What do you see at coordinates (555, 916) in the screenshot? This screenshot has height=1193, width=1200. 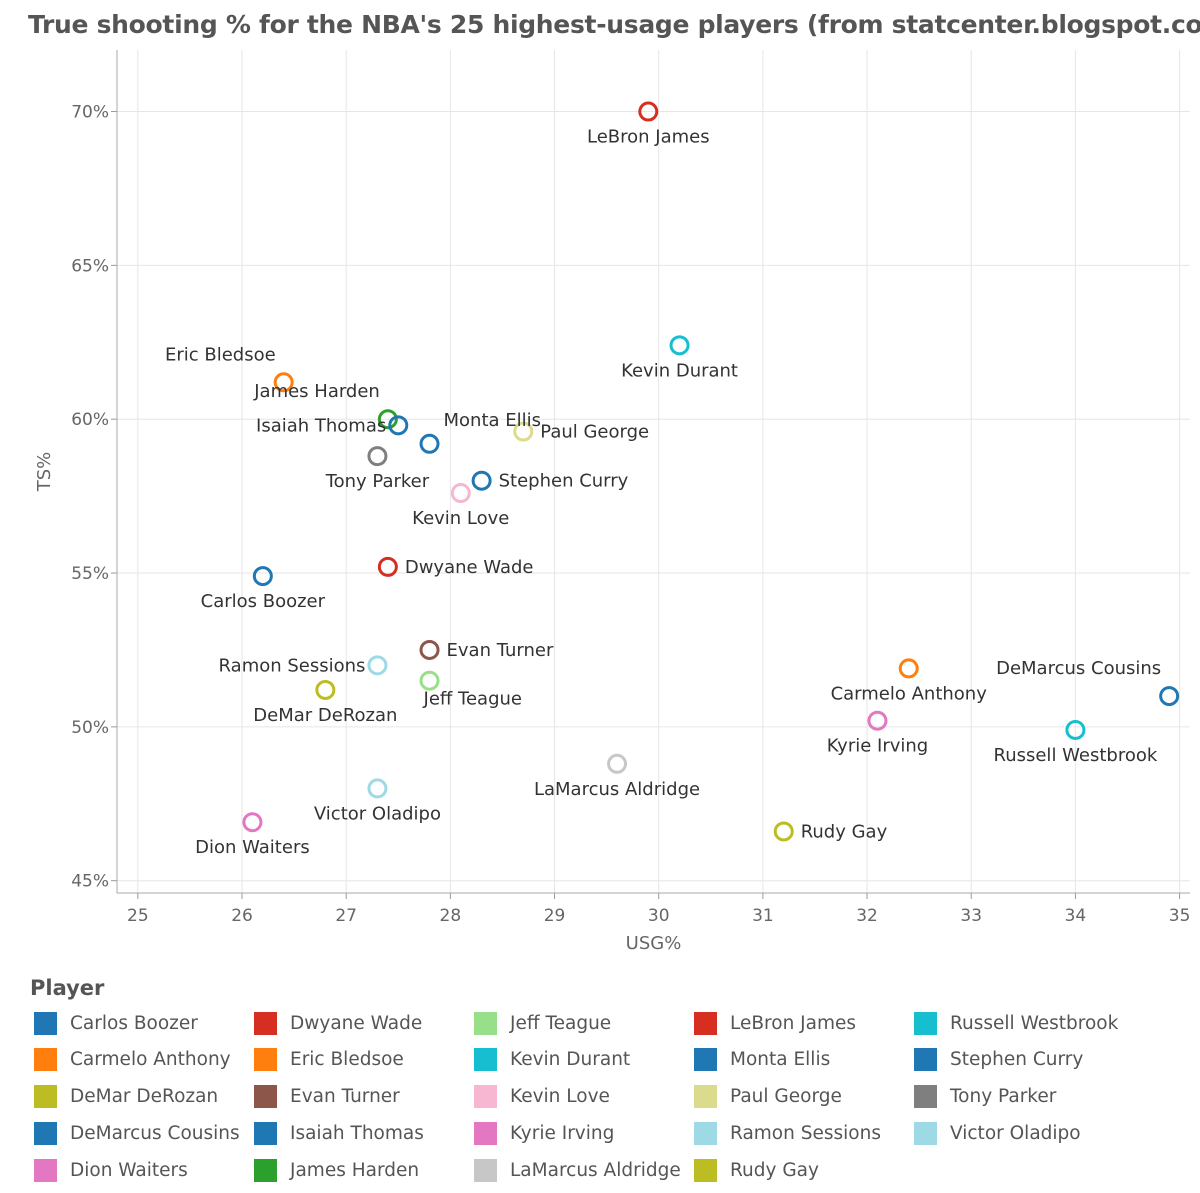 I see `x-tick-label: 29` at bounding box center [555, 916].